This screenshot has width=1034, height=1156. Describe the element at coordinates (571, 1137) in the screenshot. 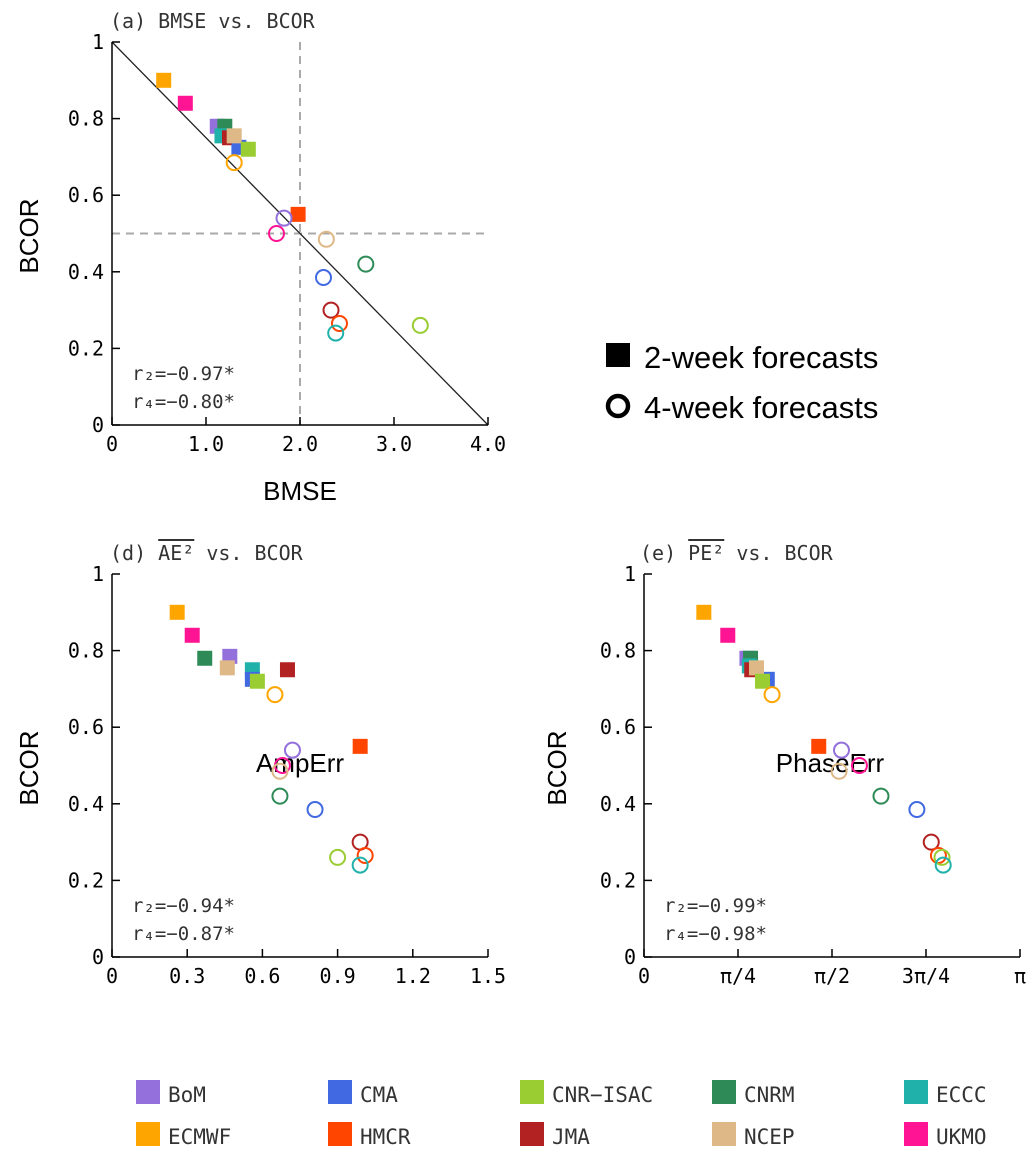

I see `legend-label-jma: JMA` at that location.